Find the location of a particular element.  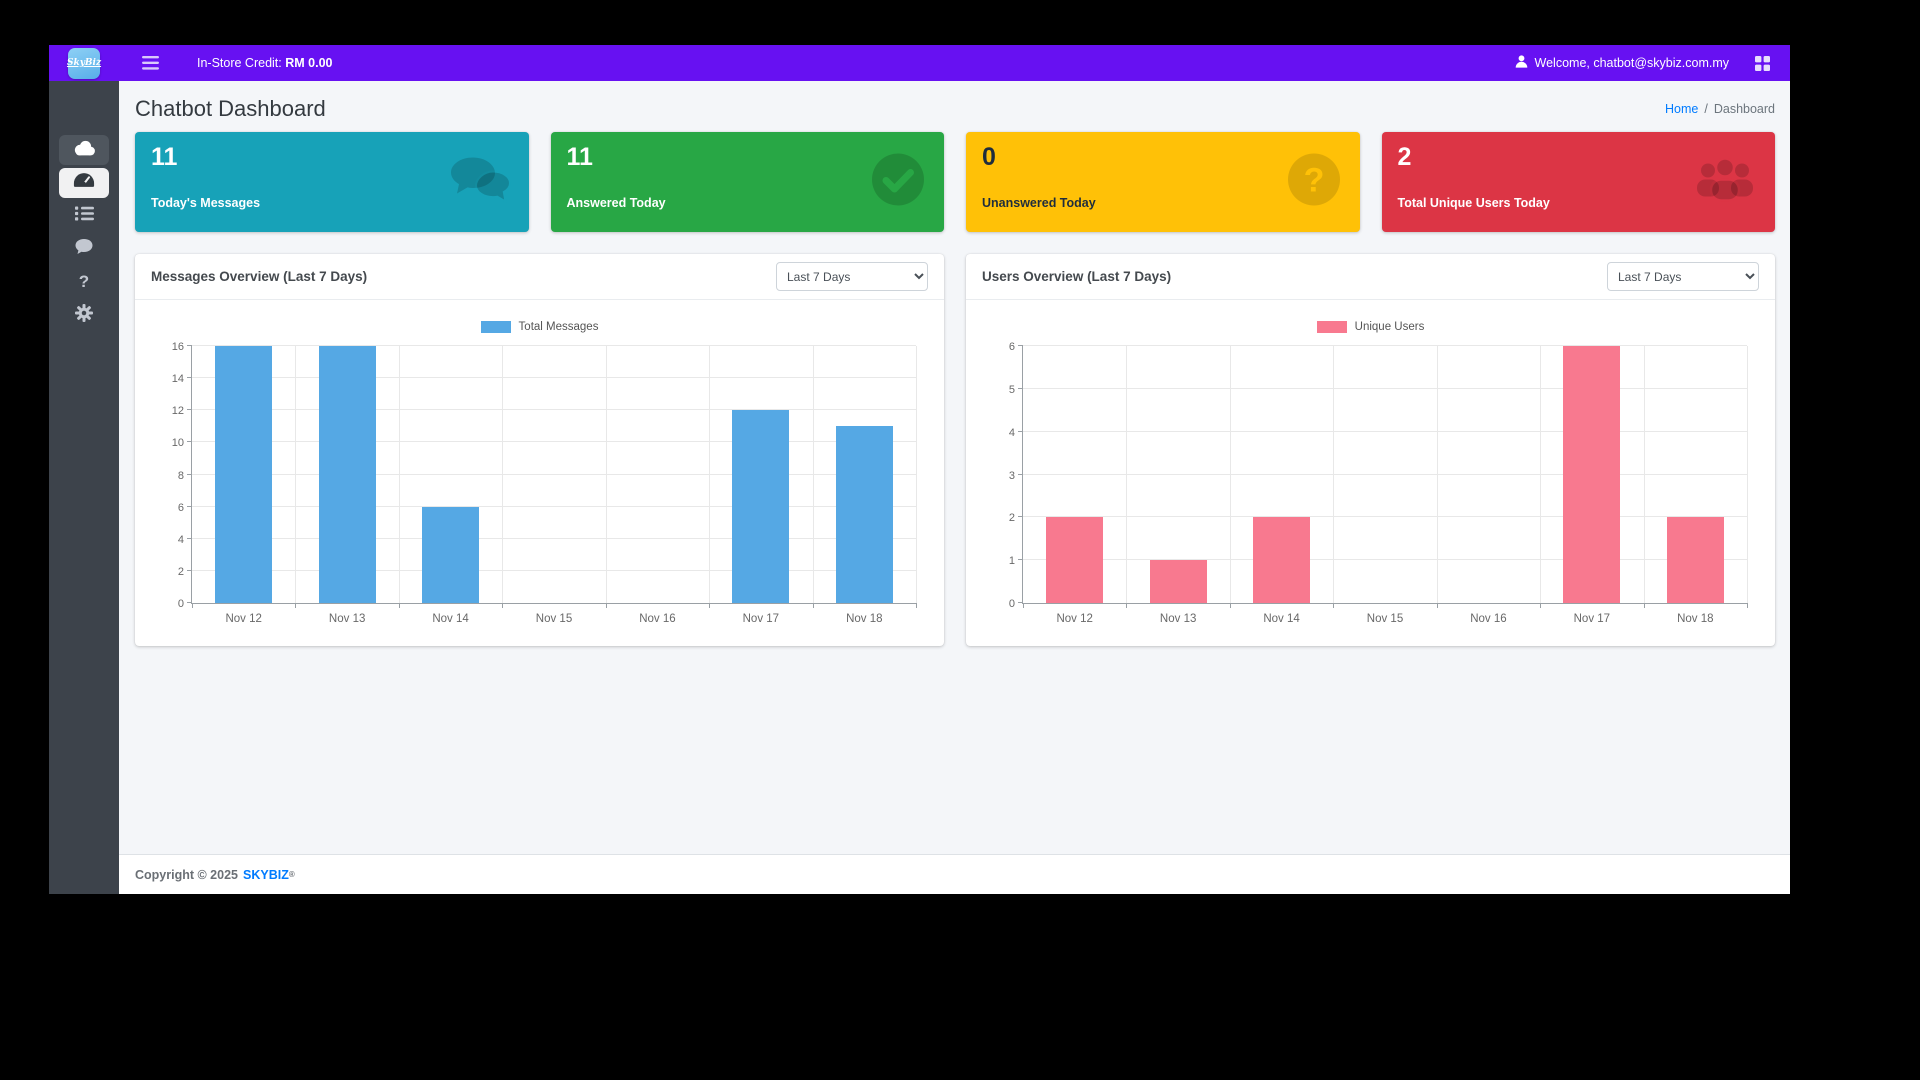

card-label: Today's Messages is located at coordinates (206, 203).